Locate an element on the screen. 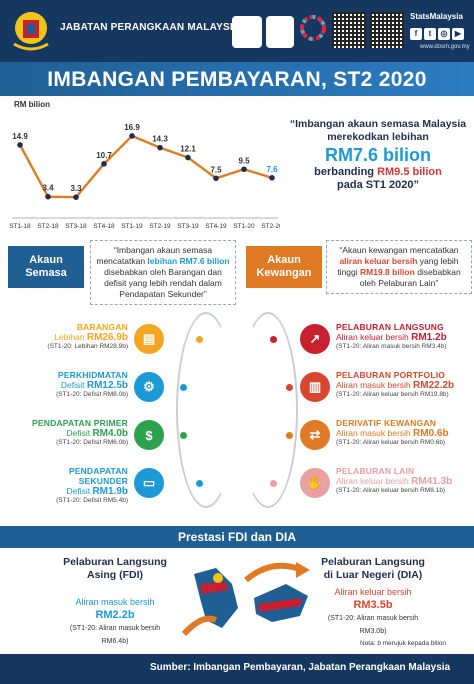 Image resolution: width=474 pixels, height=684 pixels. kewangan-text-highlight2: RM19.8 bilion is located at coordinates (387, 272).